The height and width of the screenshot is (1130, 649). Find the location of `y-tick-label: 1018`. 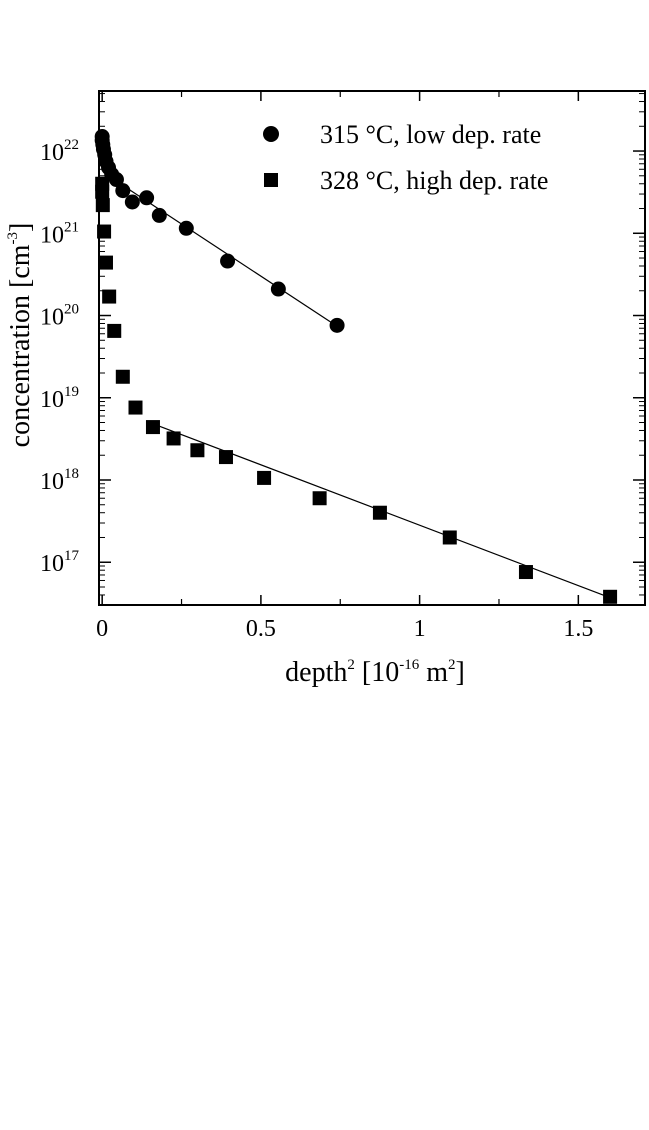

y-tick-label: 1018 is located at coordinates (59, 480).